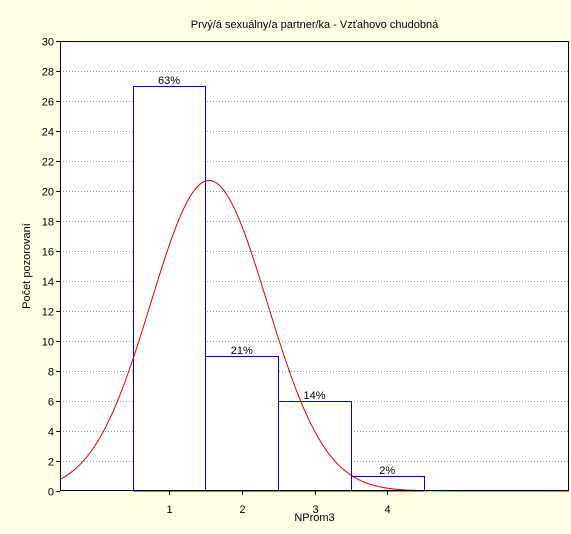  What do you see at coordinates (48, 343) in the screenshot?
I see `y-tick-label: 10` at bounding box center [48, 343].